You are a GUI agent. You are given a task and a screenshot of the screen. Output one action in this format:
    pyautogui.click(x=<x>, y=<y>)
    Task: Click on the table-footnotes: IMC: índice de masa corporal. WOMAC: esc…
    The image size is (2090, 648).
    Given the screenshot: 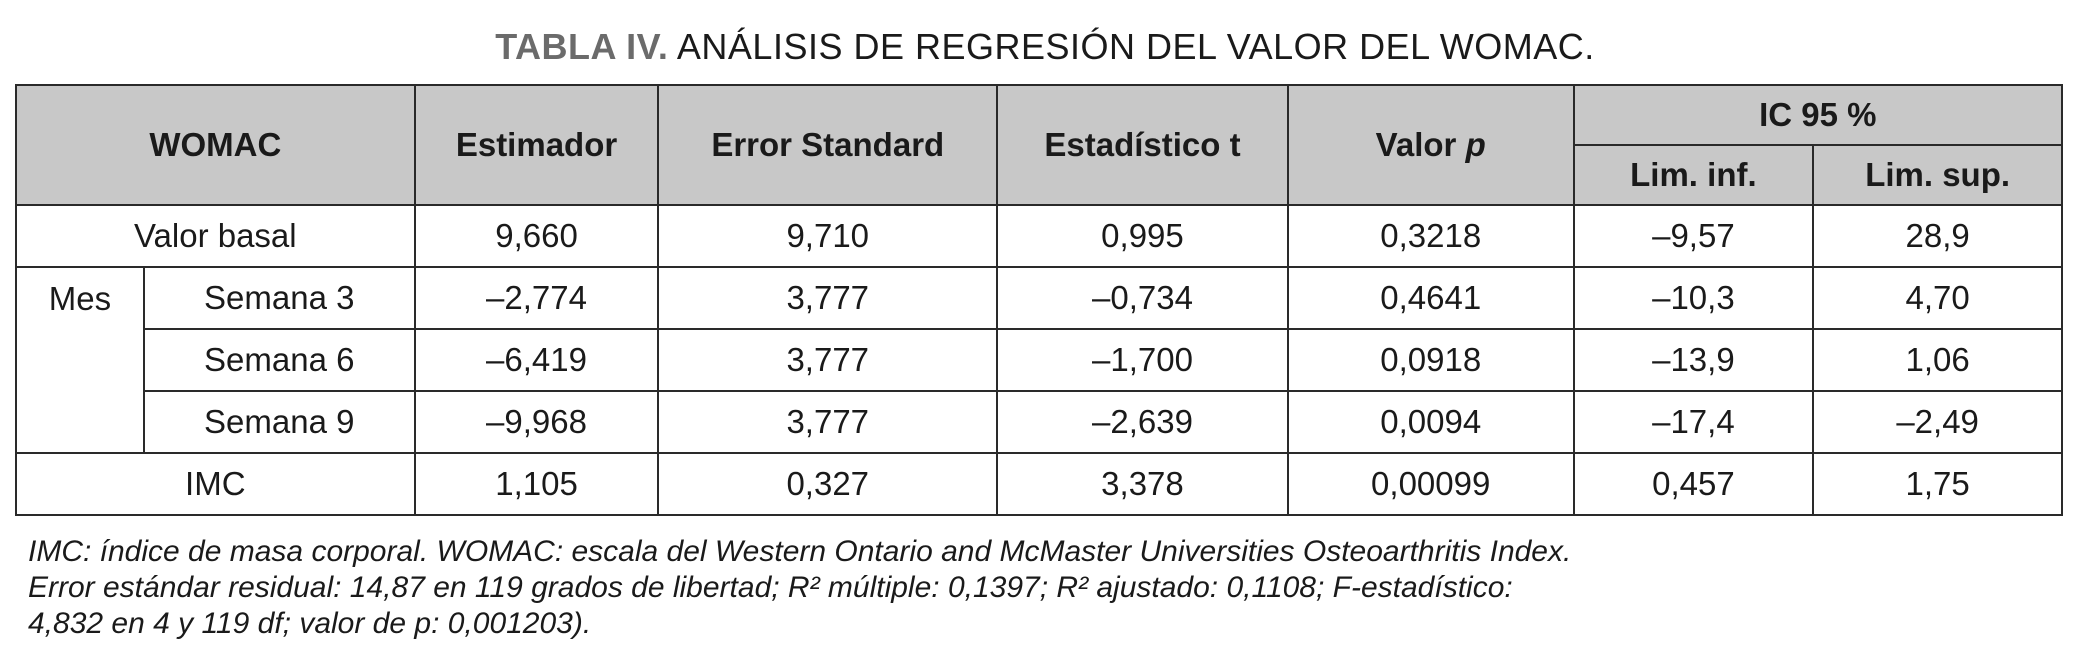 What is the action you would take?
    pyautogui.click(x=799, y=588)
    